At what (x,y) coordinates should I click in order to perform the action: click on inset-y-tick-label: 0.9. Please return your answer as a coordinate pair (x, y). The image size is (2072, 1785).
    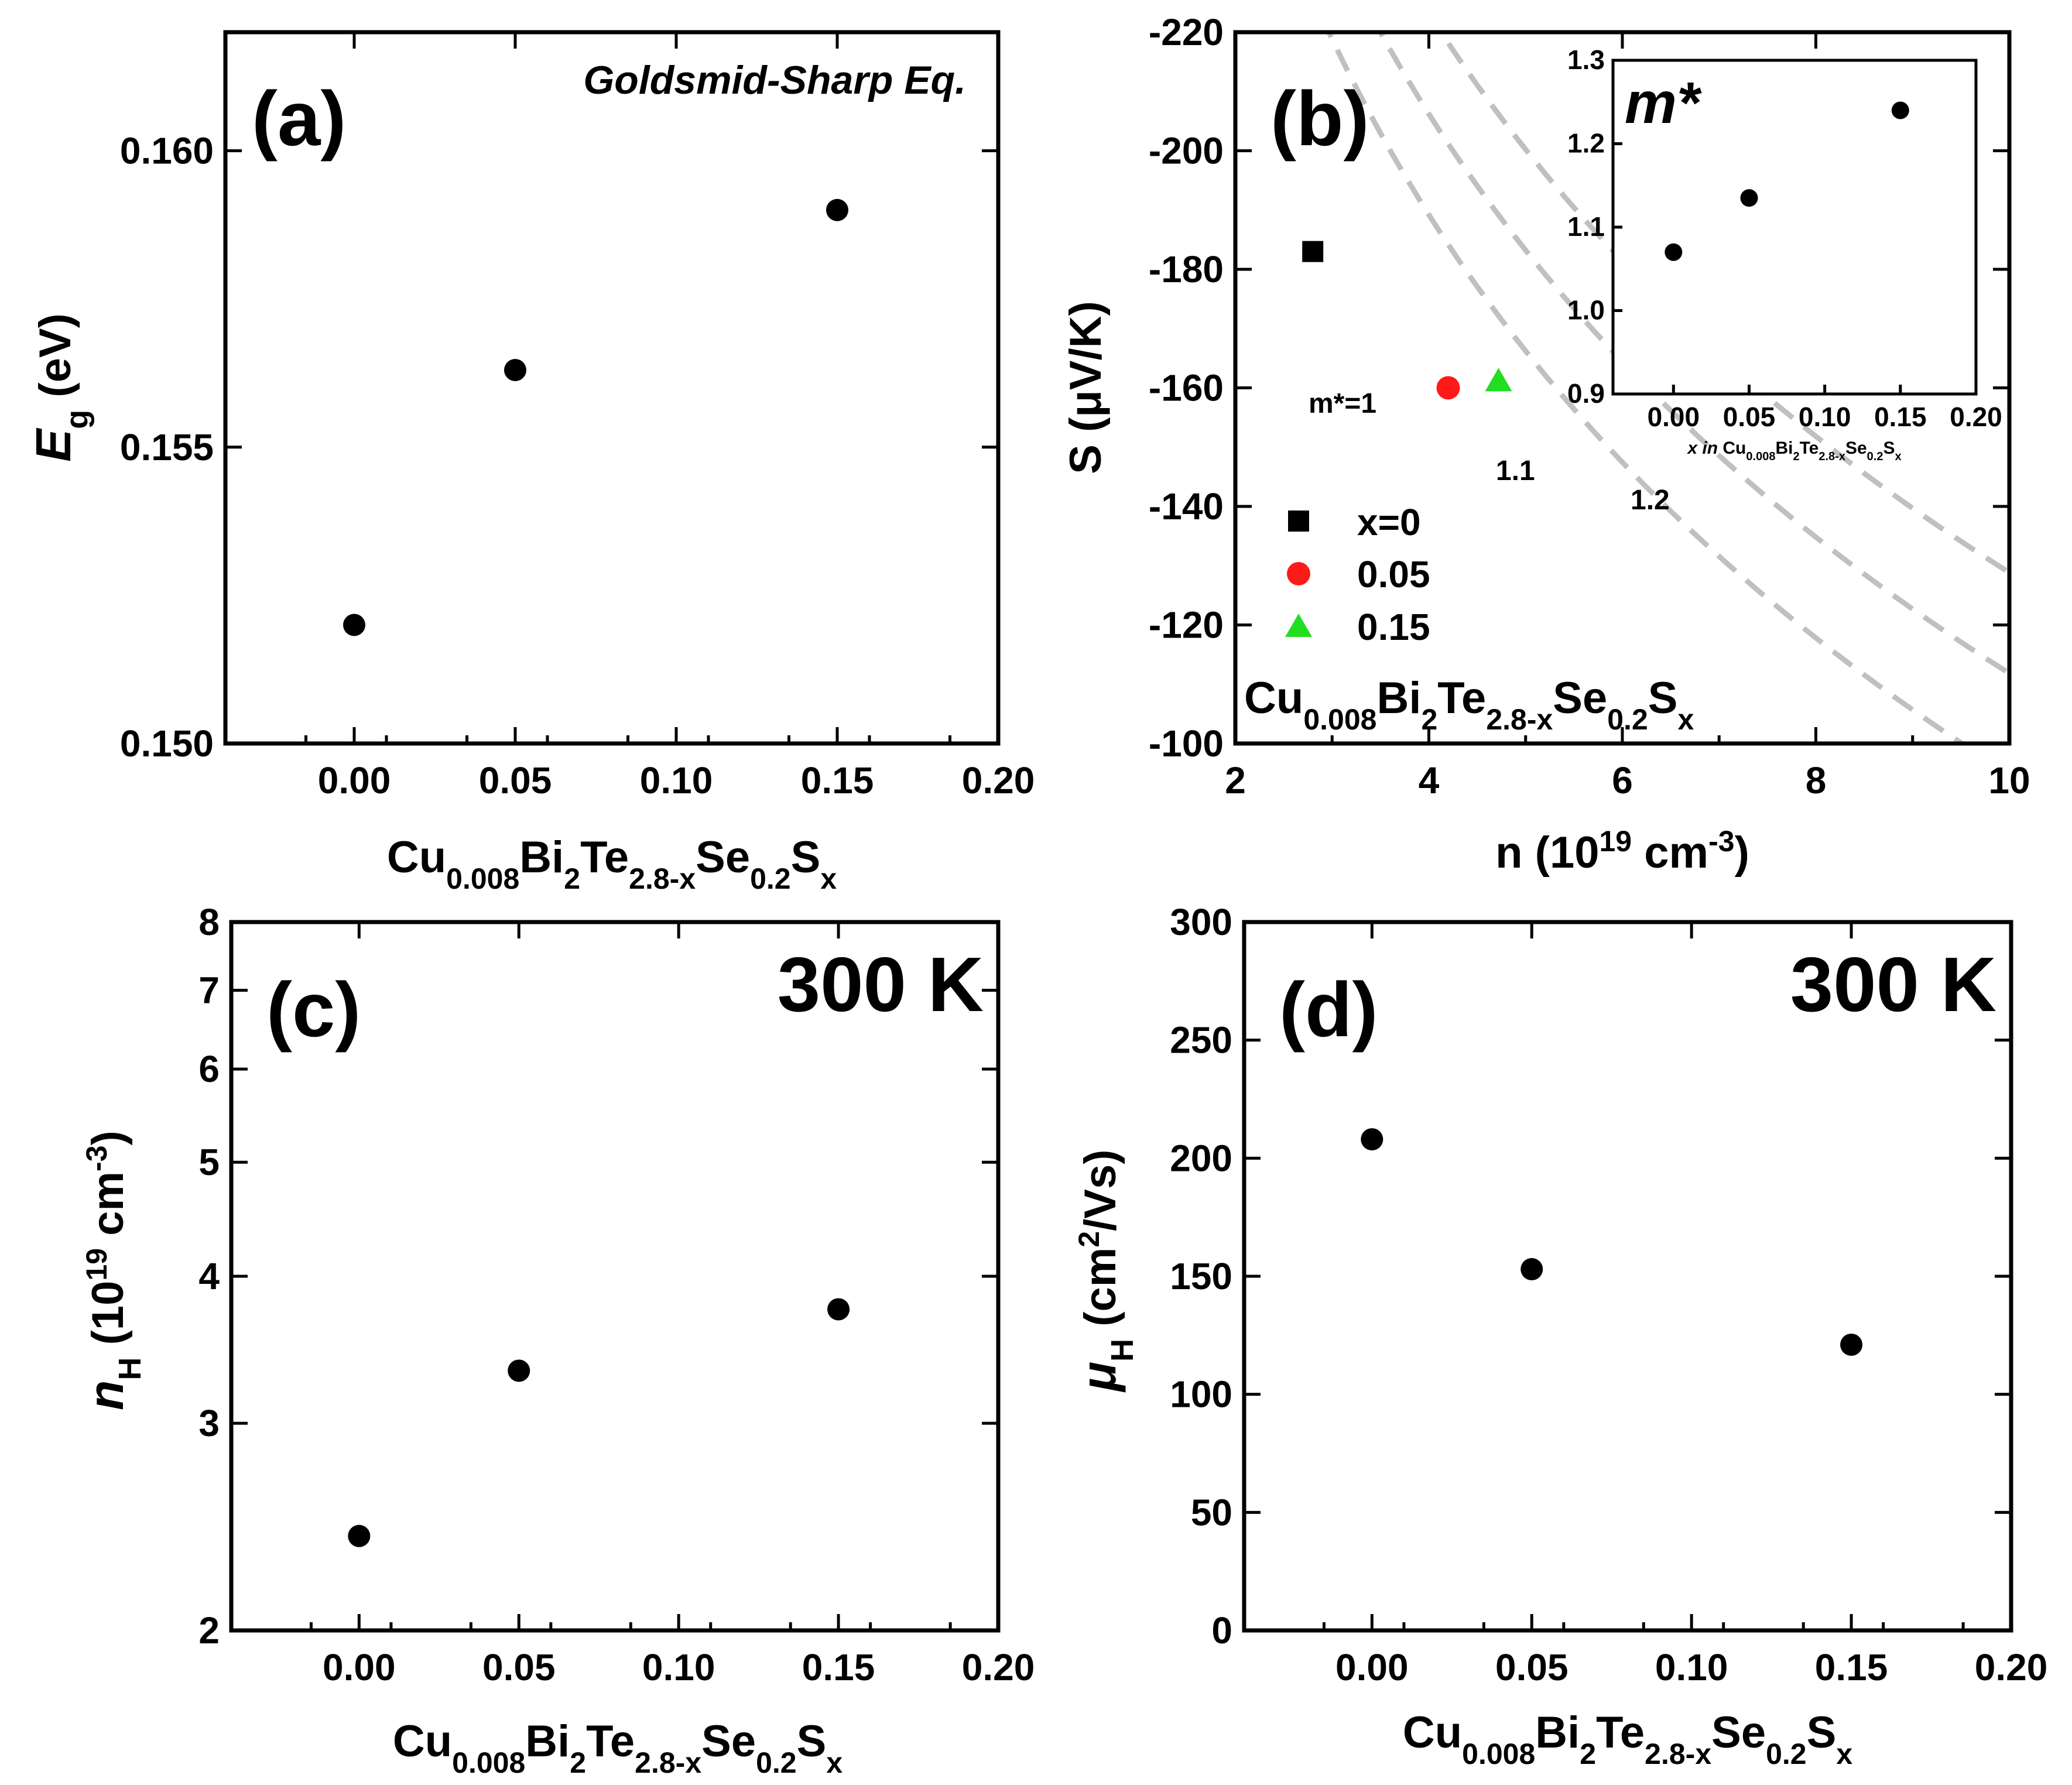
    Looking at the image, I should click on (1586, 393).